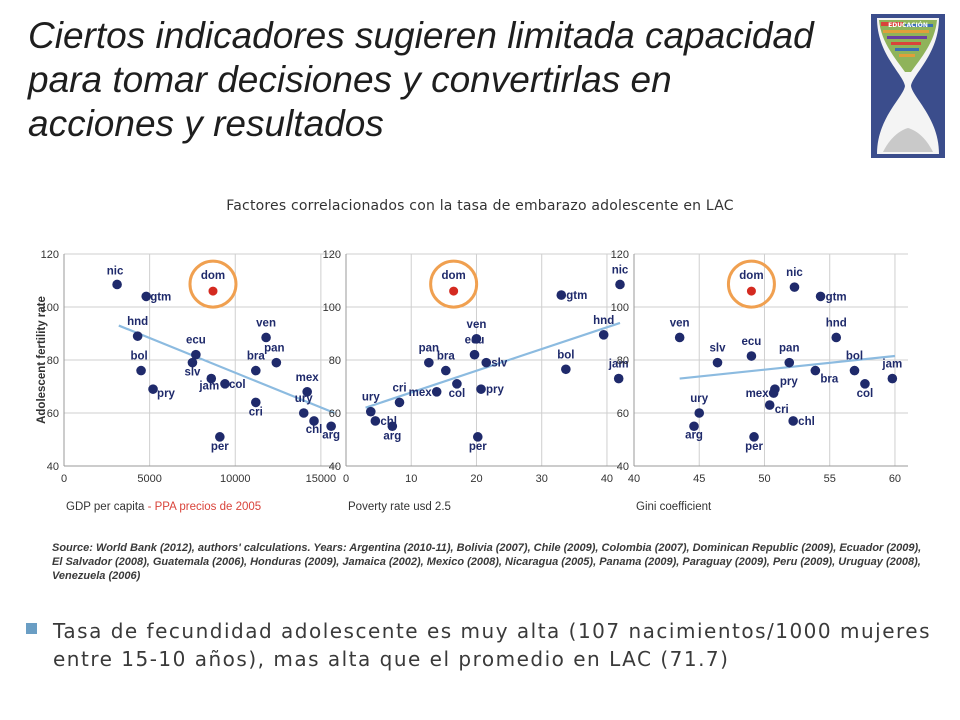 This screenshot has width=960, height=720. What do you see at coordinates (764, 479) in the screenshot?
I see `x-tick-label: 50` at bounding box center [764, 479].